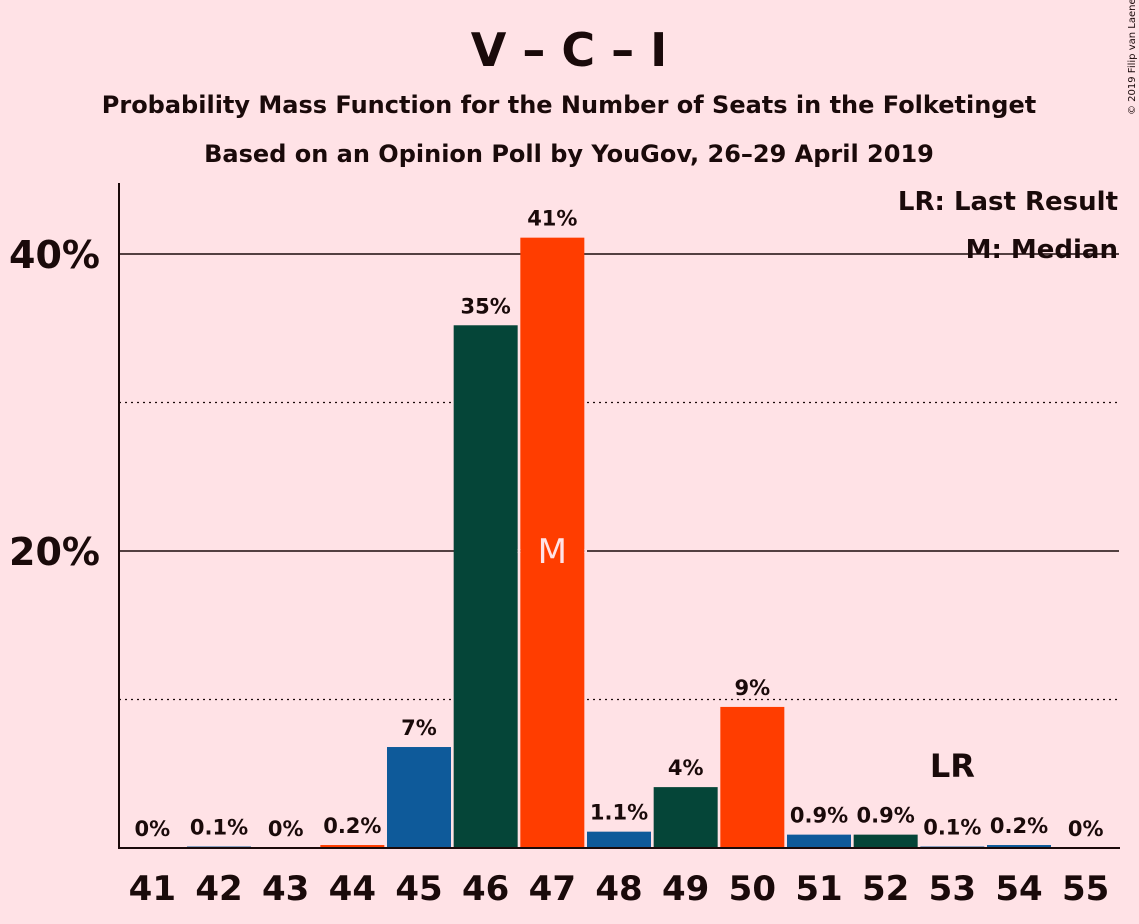 The width and height of the screenshot is (1139, 924). I want to click on x-tick-labels: 41 42 43 44 45 46 47 48 49 50 51 52 53 54 55, so click(619, 889).